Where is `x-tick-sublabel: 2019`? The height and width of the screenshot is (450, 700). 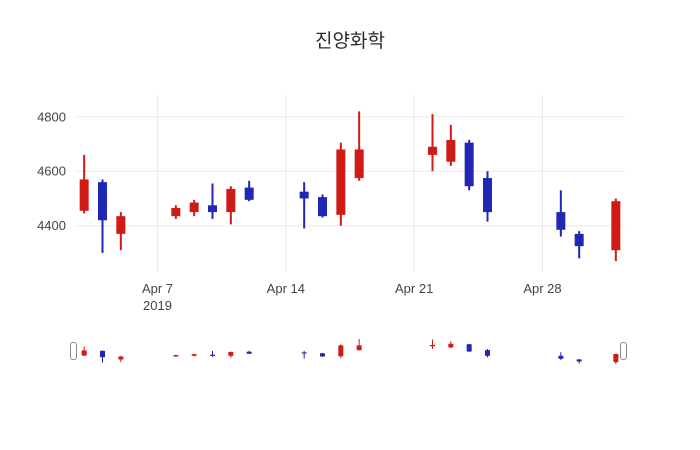 x-tick-sublabel: 2019 is located at coordinates (157, 305).